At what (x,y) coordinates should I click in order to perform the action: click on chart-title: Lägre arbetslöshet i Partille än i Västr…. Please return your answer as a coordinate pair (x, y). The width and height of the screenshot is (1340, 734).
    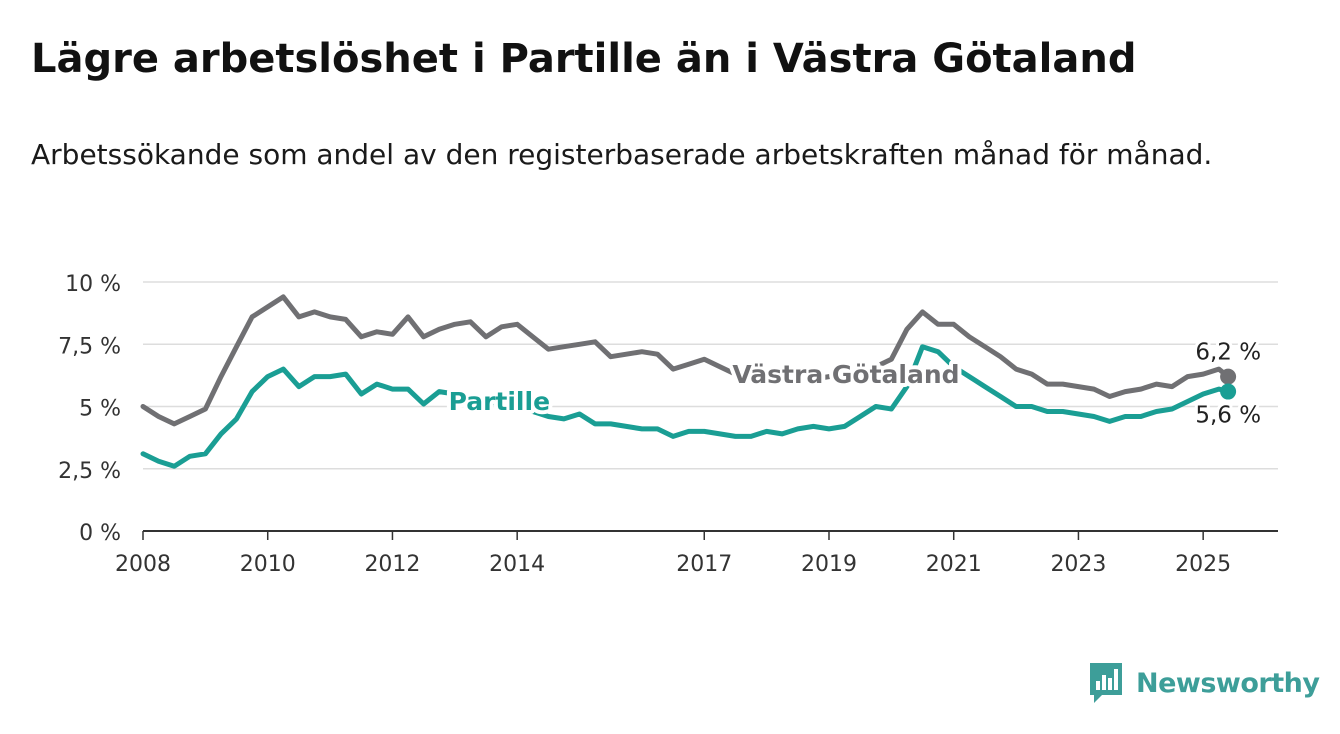
    Looking at the image, I should click on (584, 59).